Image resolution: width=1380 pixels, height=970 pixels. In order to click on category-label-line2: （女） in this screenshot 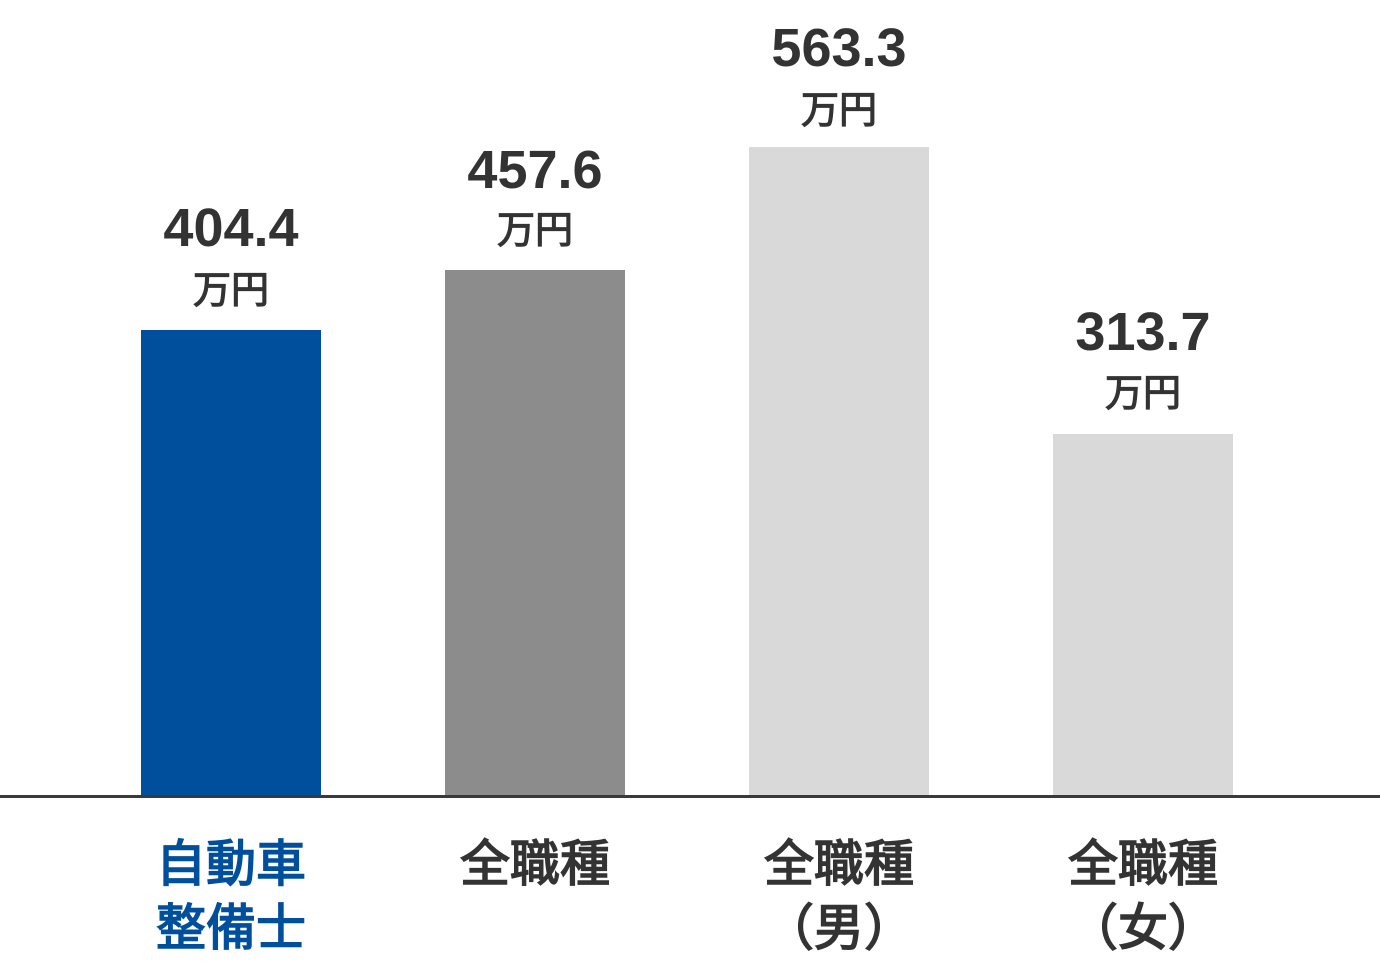, I will do `click(1143, 928)`.